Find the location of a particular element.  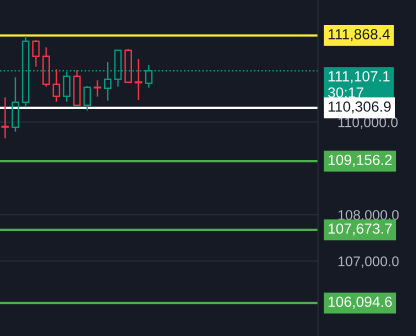

ref-line-label: 107,673.7 is located at coordinates (360, 229).